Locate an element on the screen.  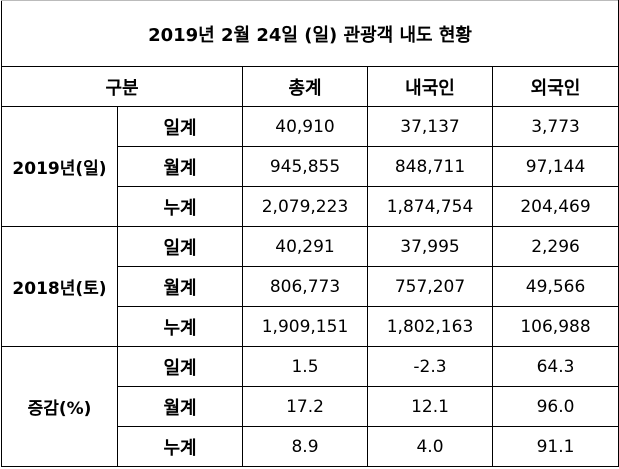
title-row: 2019년 2월 24일 (일) 관광객 내도 현황 is located at coordinates (309, 33).